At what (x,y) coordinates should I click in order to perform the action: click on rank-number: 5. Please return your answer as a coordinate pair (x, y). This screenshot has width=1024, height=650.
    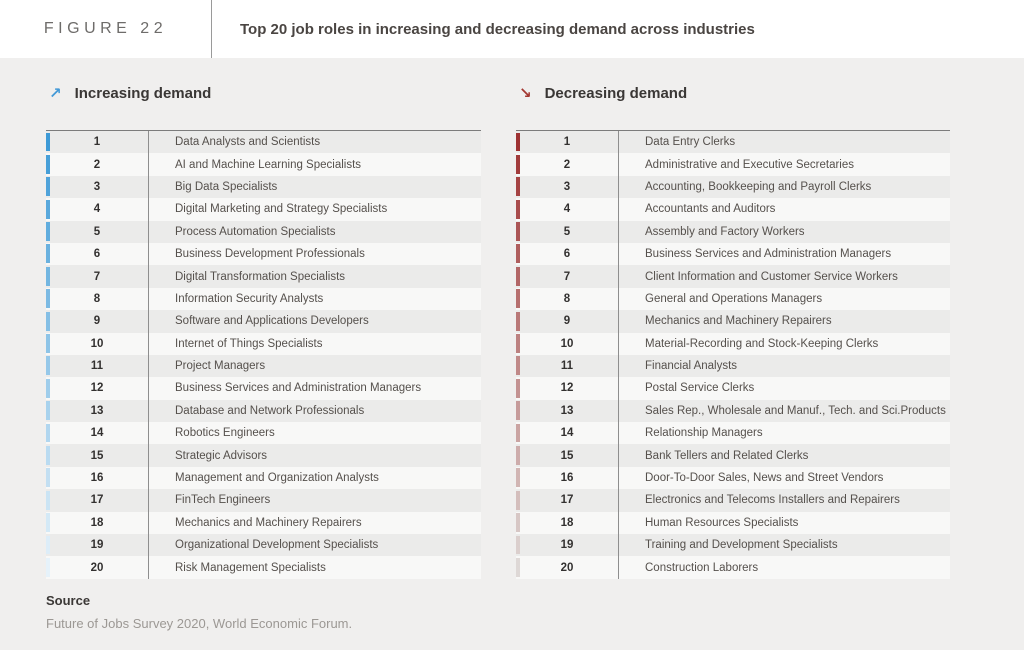
    Looking at the image, I should click on (97, 231).